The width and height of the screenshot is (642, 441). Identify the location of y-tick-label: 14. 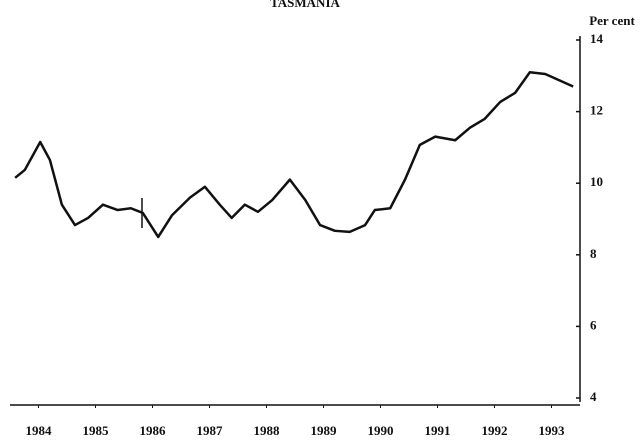
(597, 38).